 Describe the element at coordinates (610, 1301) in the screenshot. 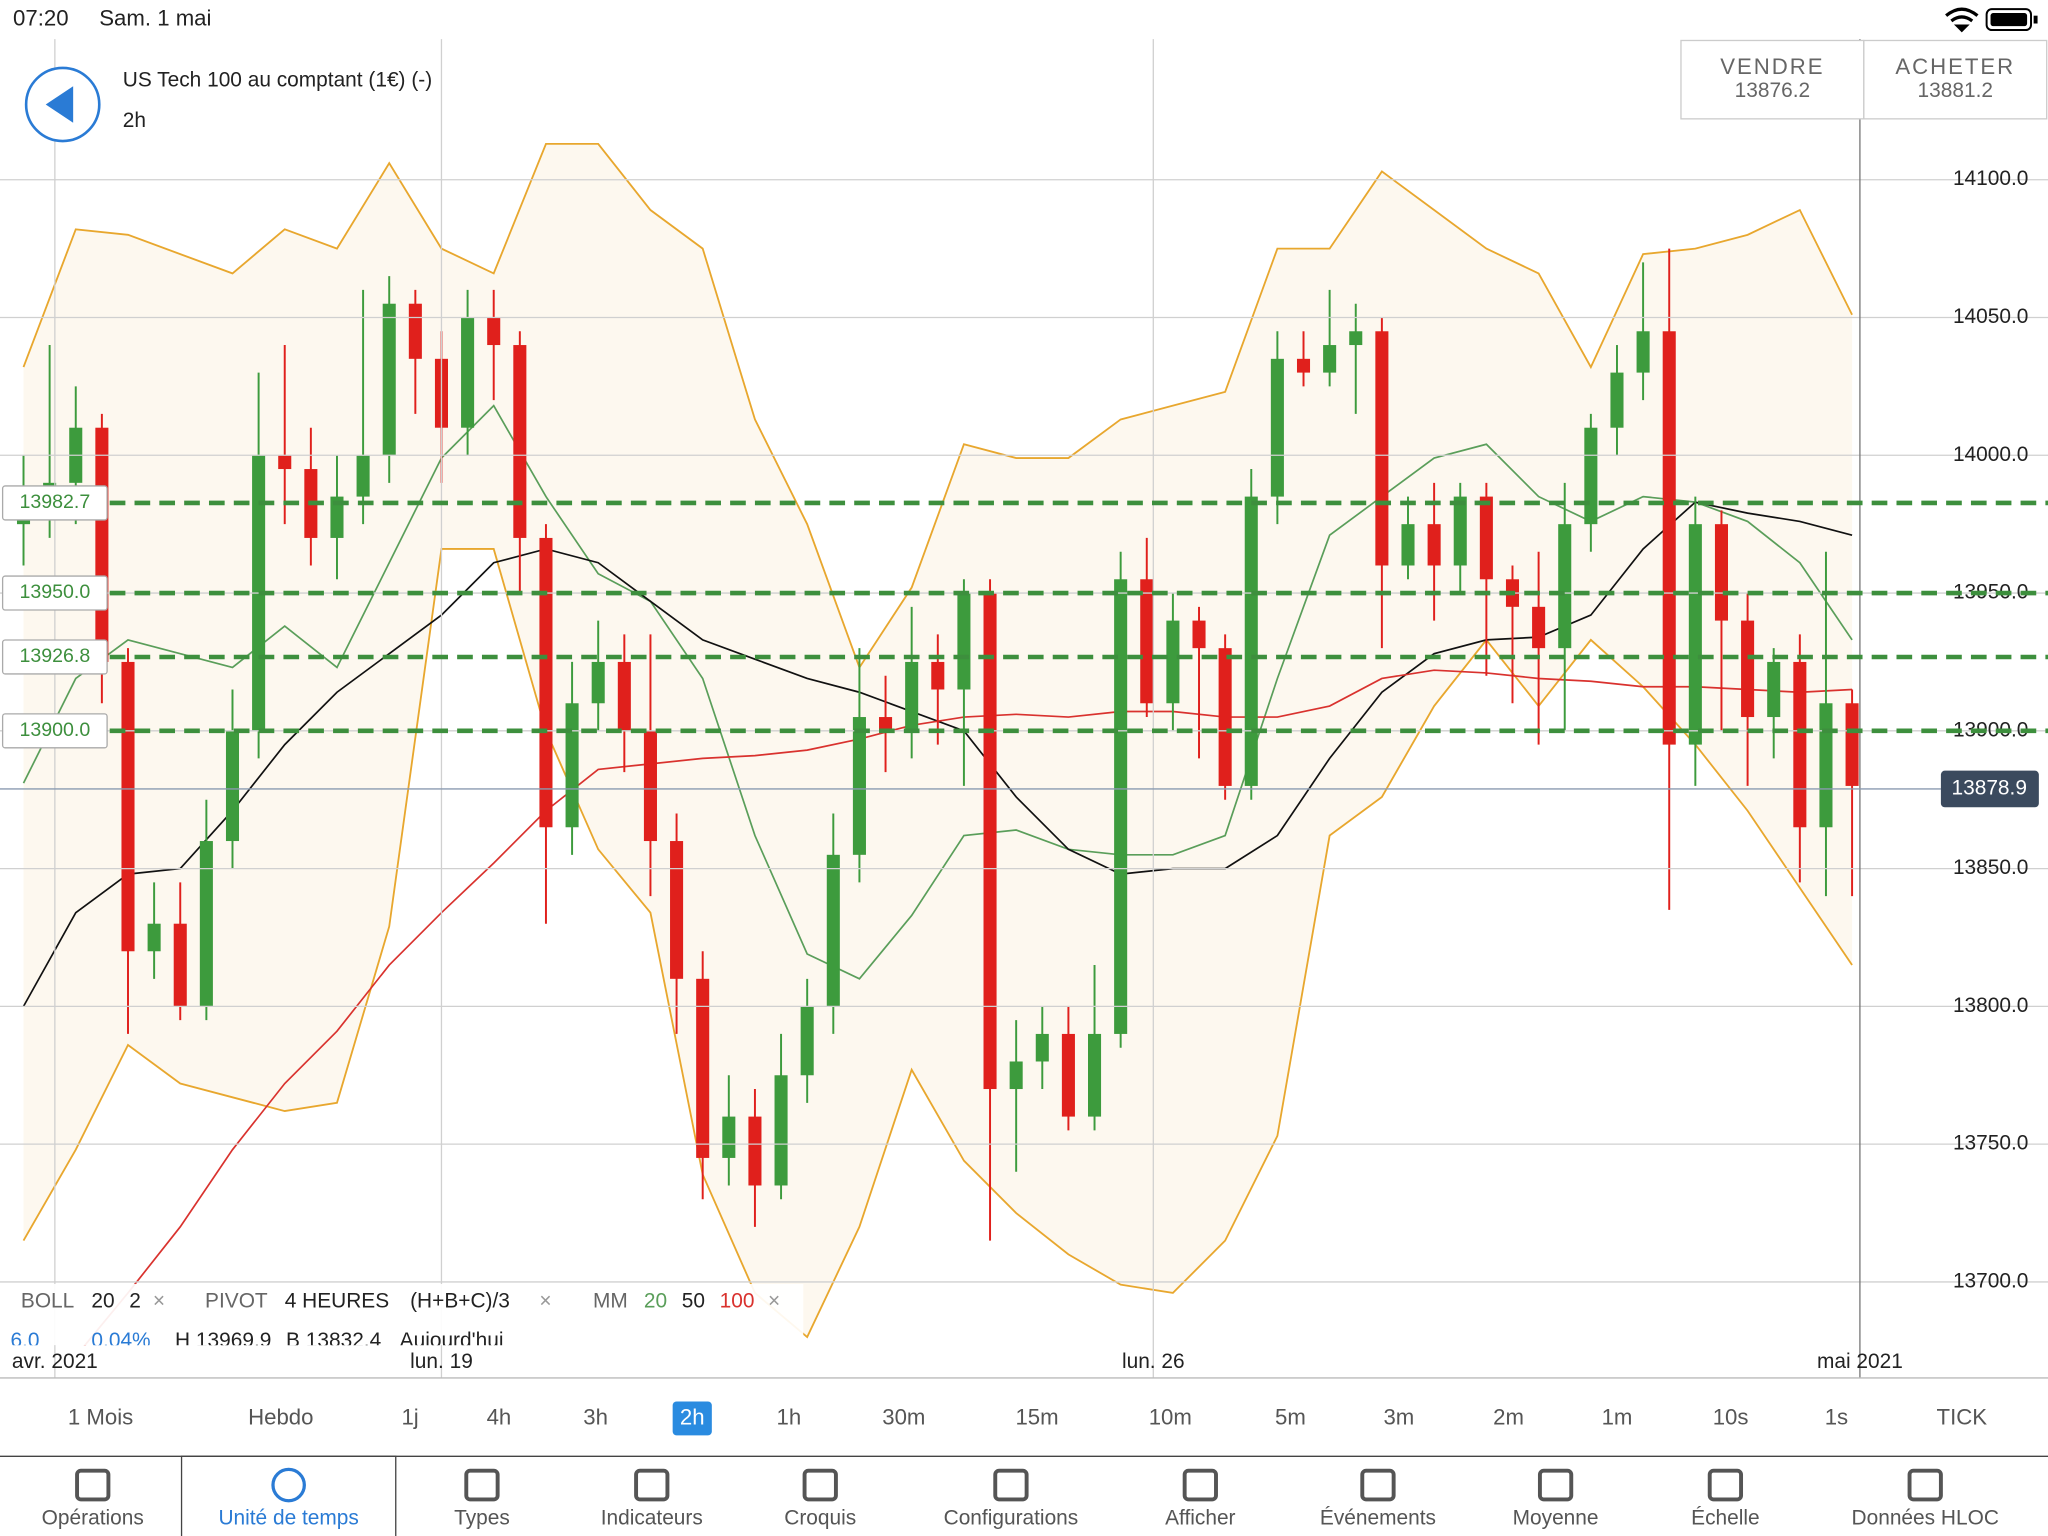

I see `indicator-name: MM` at that location.